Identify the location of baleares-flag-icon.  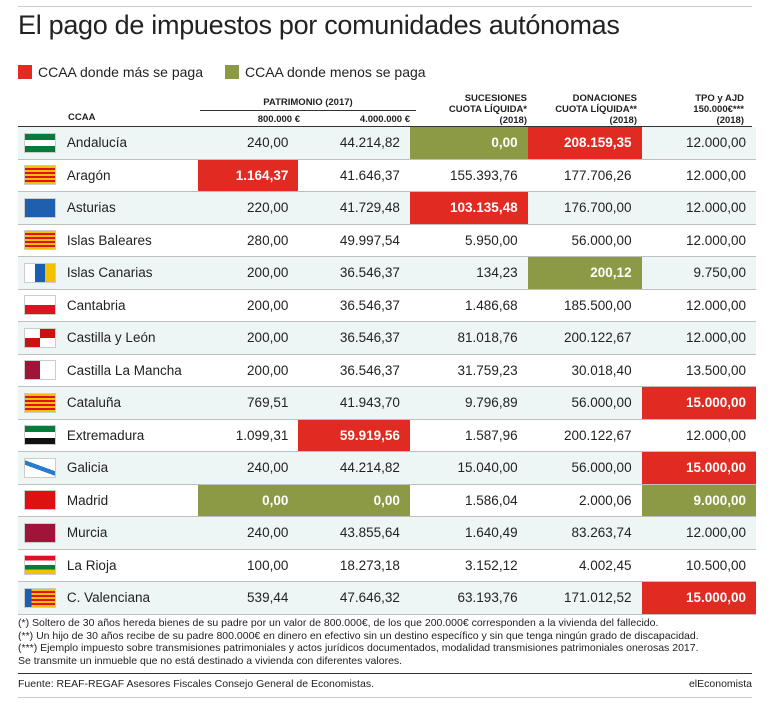
(40, 240).